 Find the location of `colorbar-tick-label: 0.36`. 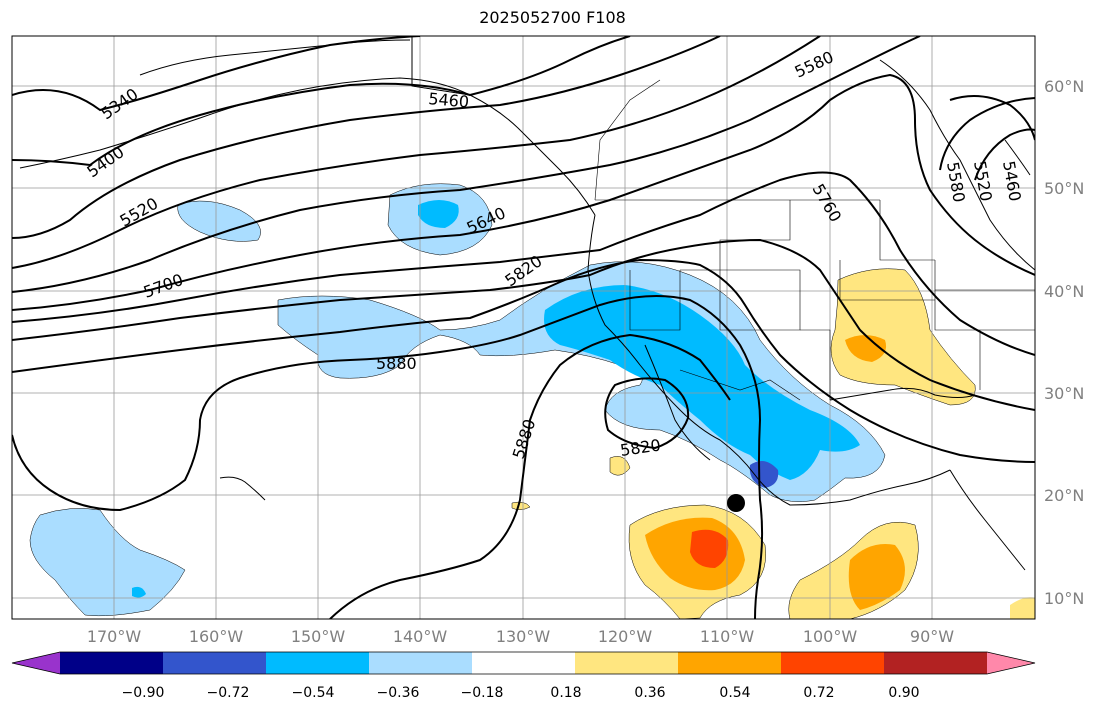

colorbar-tick-label: 0.36 is located at coordinates (649, 693).